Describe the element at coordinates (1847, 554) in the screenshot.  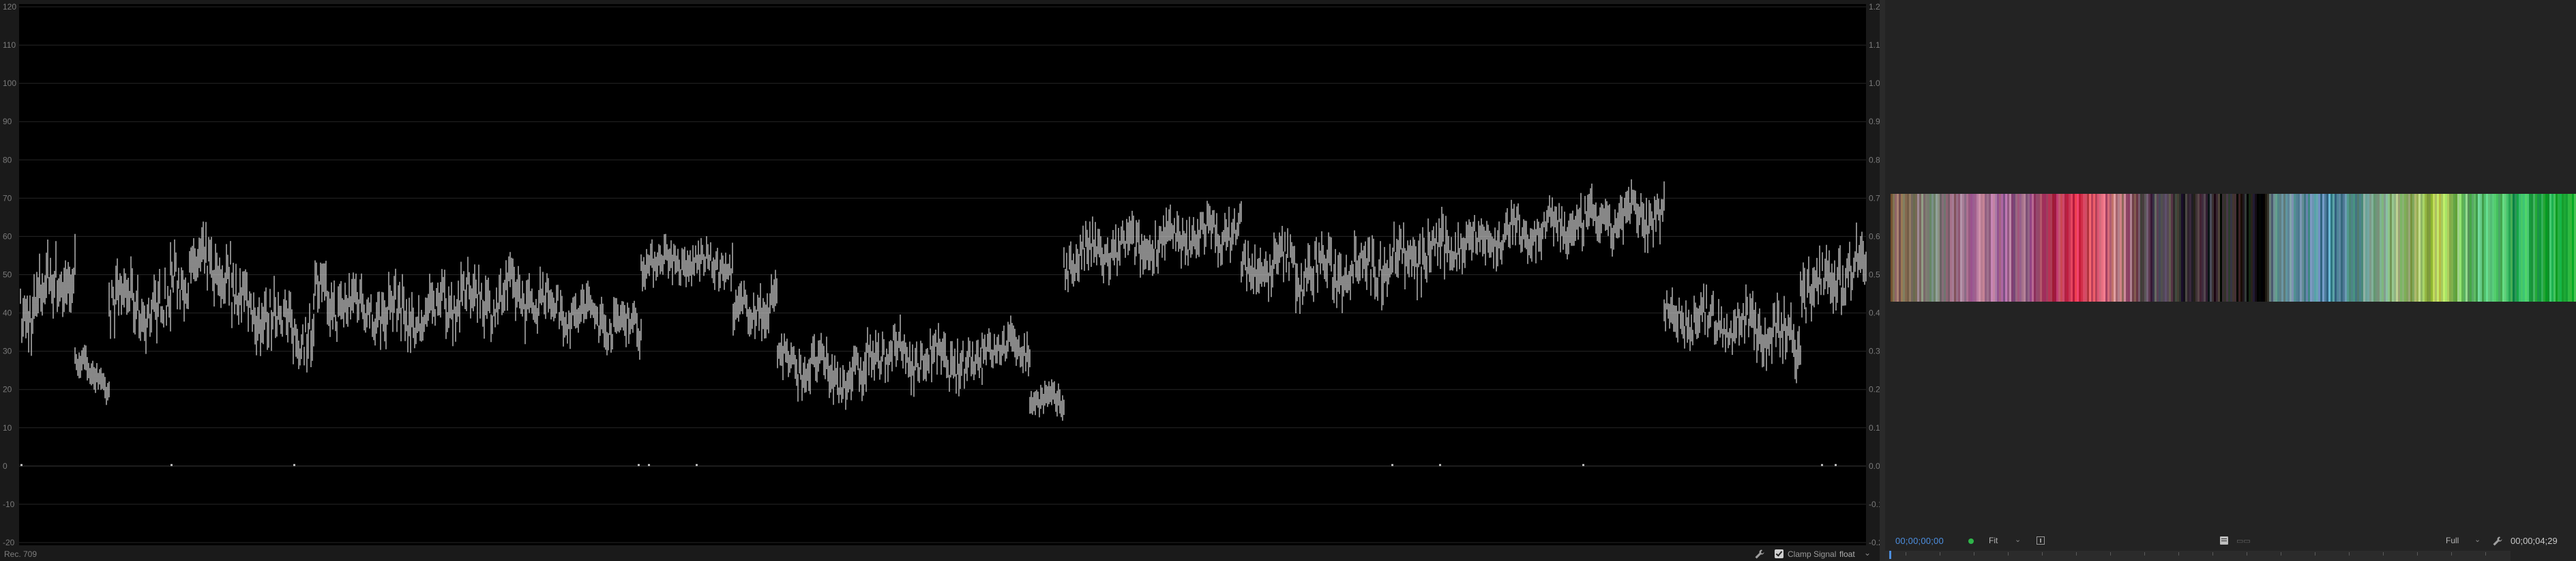
I see `precision-dropdown: float` at that location.